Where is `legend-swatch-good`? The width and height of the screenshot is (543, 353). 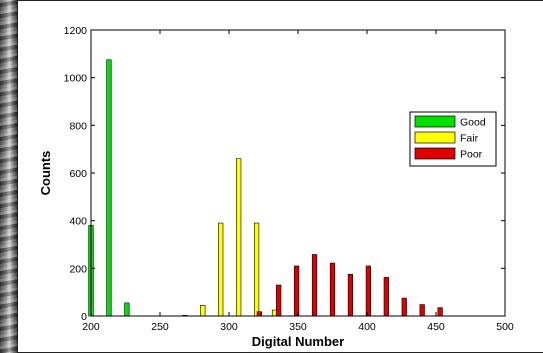
legend-swatch-good is located at coordinates (435, 121).